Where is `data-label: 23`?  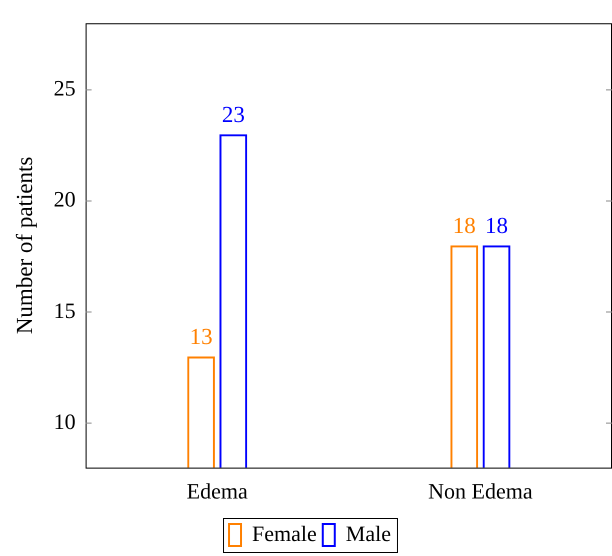
data-label: 23 is located at coordinates (233, 114).